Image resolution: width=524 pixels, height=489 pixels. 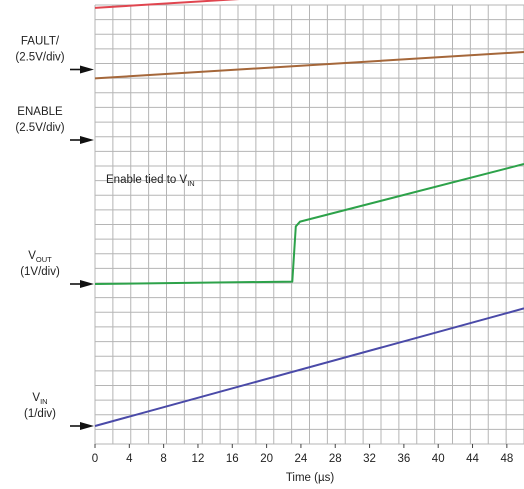 I want to click on x-tick-label: 28, so click(x=335, y=459).